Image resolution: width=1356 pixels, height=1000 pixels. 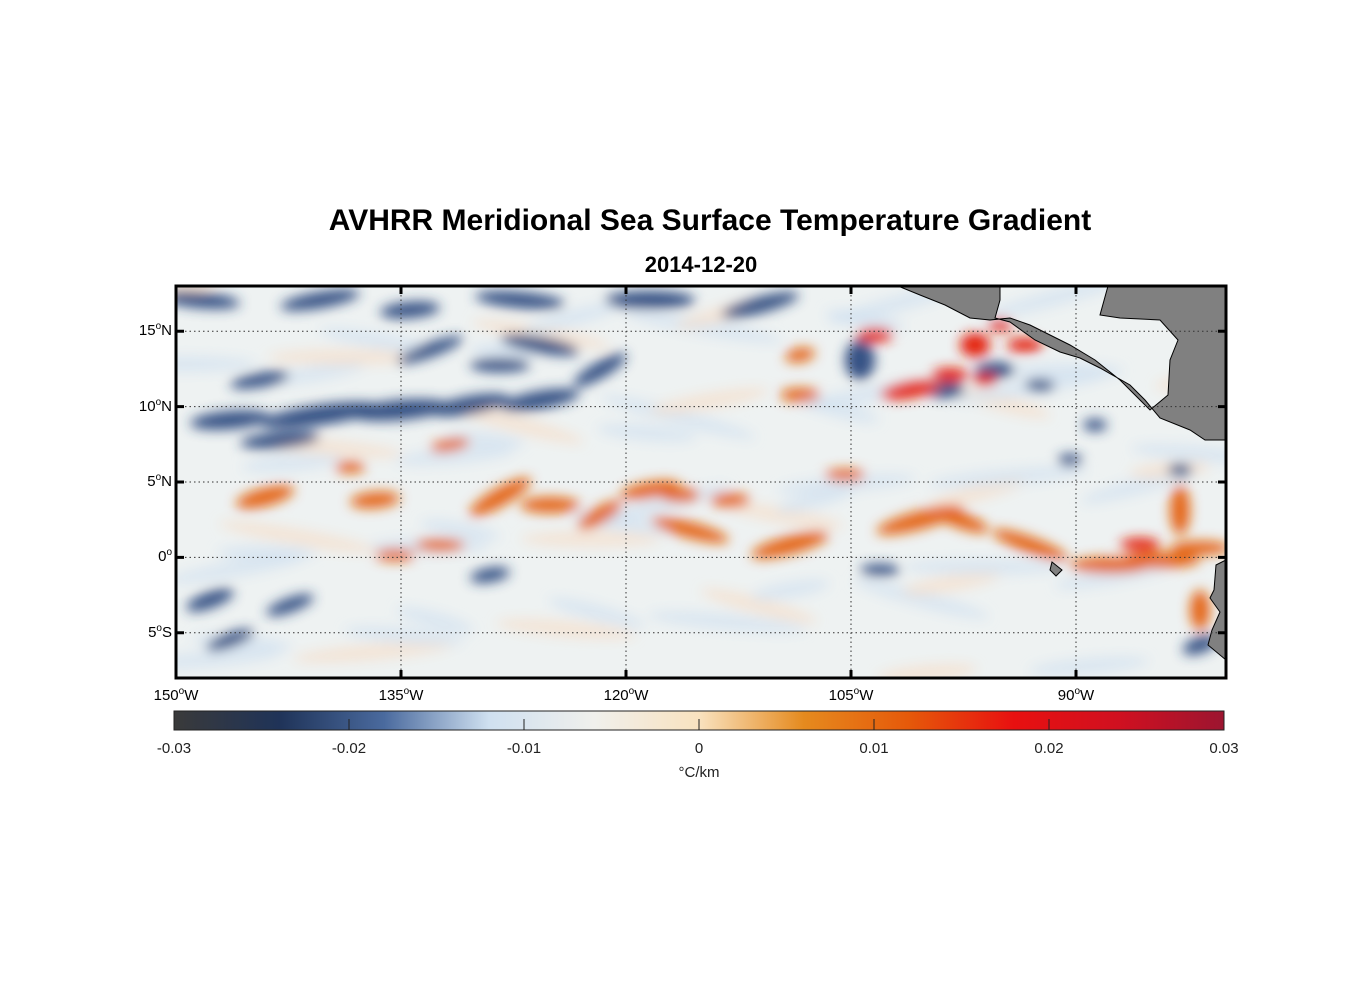 I want to click on colorbar-tick-label: 0, so click(x=699, y=748).